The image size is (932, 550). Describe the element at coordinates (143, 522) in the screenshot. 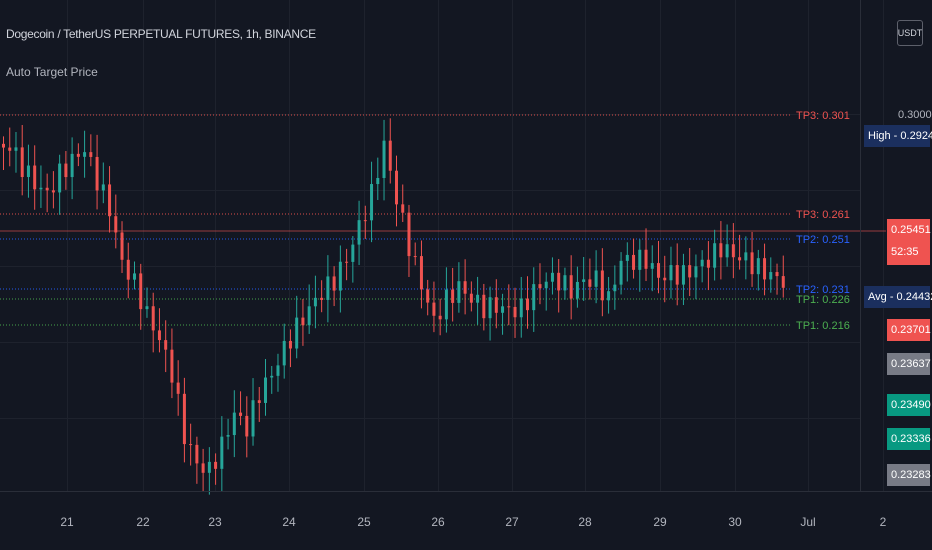

I see `time-axis-label: 22` at that location.